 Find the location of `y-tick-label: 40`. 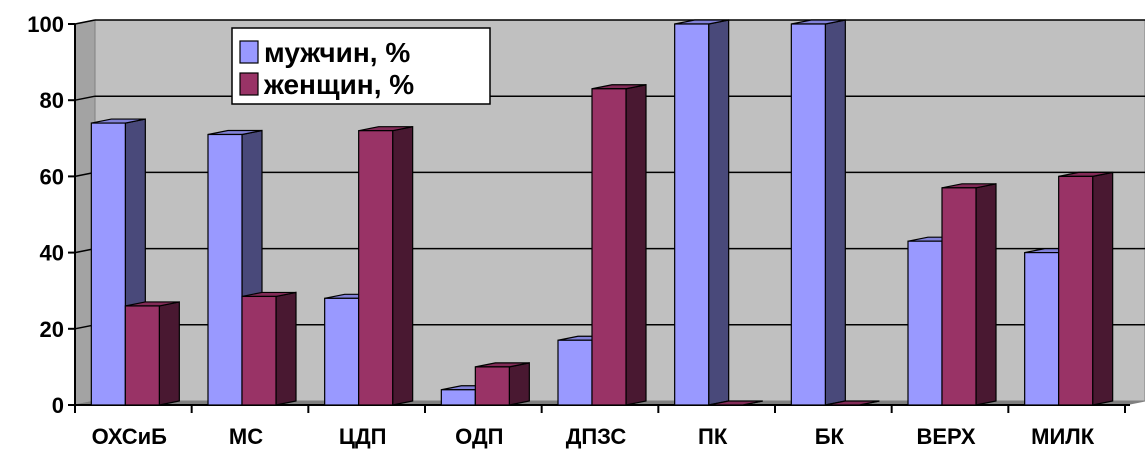

y-tick-label: 40 is located at coordinates (52, 253).